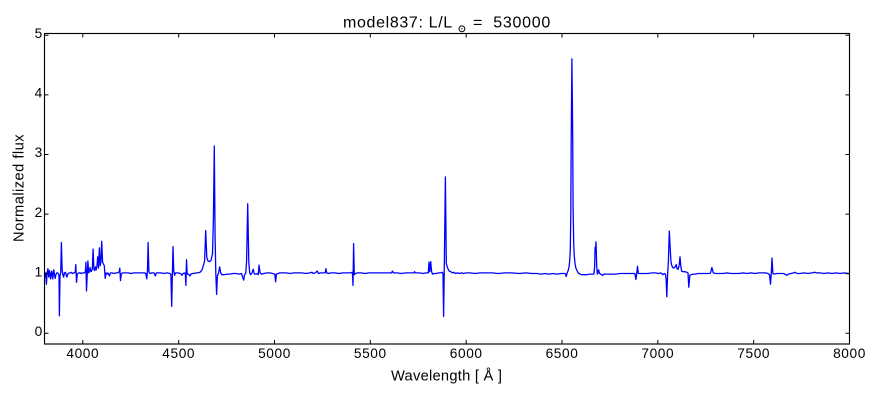 The image size is (880, 405). What do you see at coordinates (39, 152) in the screenshot?
I see `svg-text: 3` at bounding box center [39, 152].